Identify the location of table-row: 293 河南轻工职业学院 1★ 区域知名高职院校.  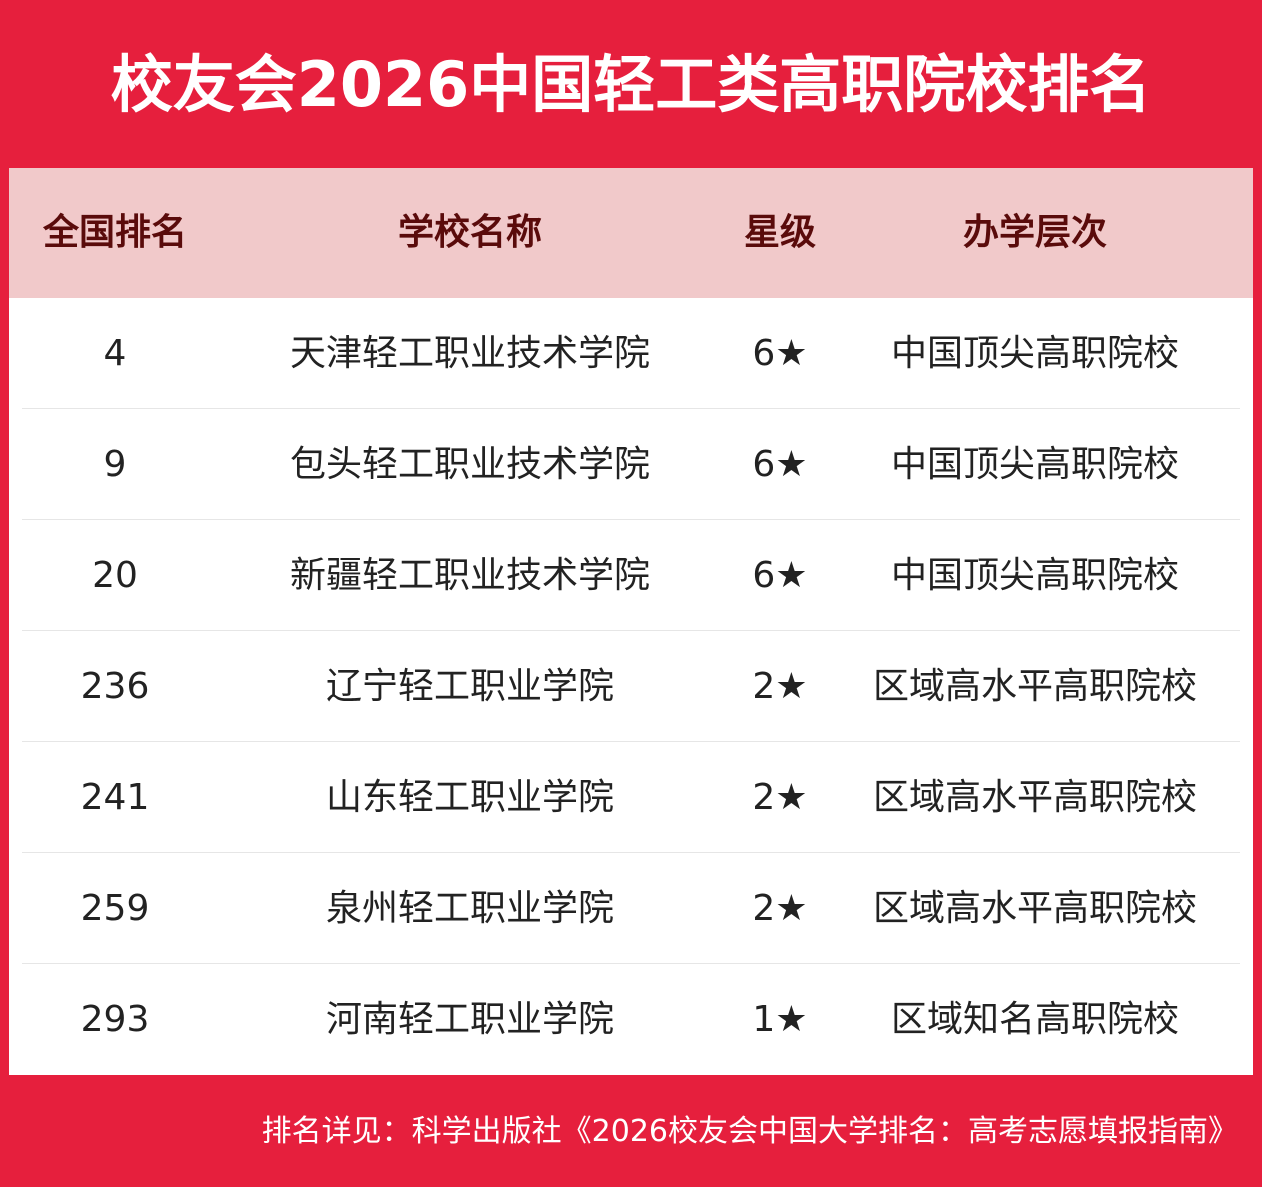
(631, 1019).